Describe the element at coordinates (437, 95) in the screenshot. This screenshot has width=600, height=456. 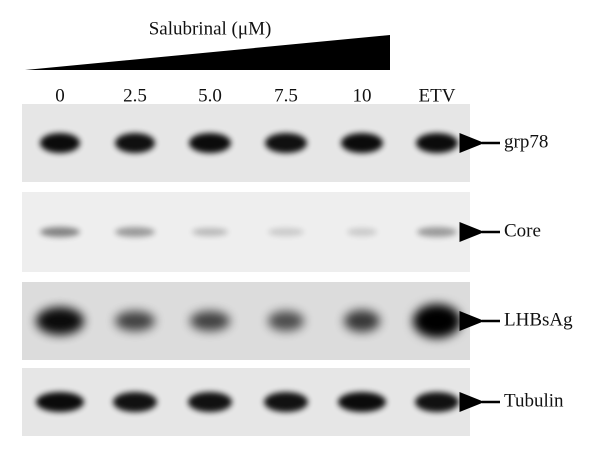
I see `lane-label: ETV` at that location.